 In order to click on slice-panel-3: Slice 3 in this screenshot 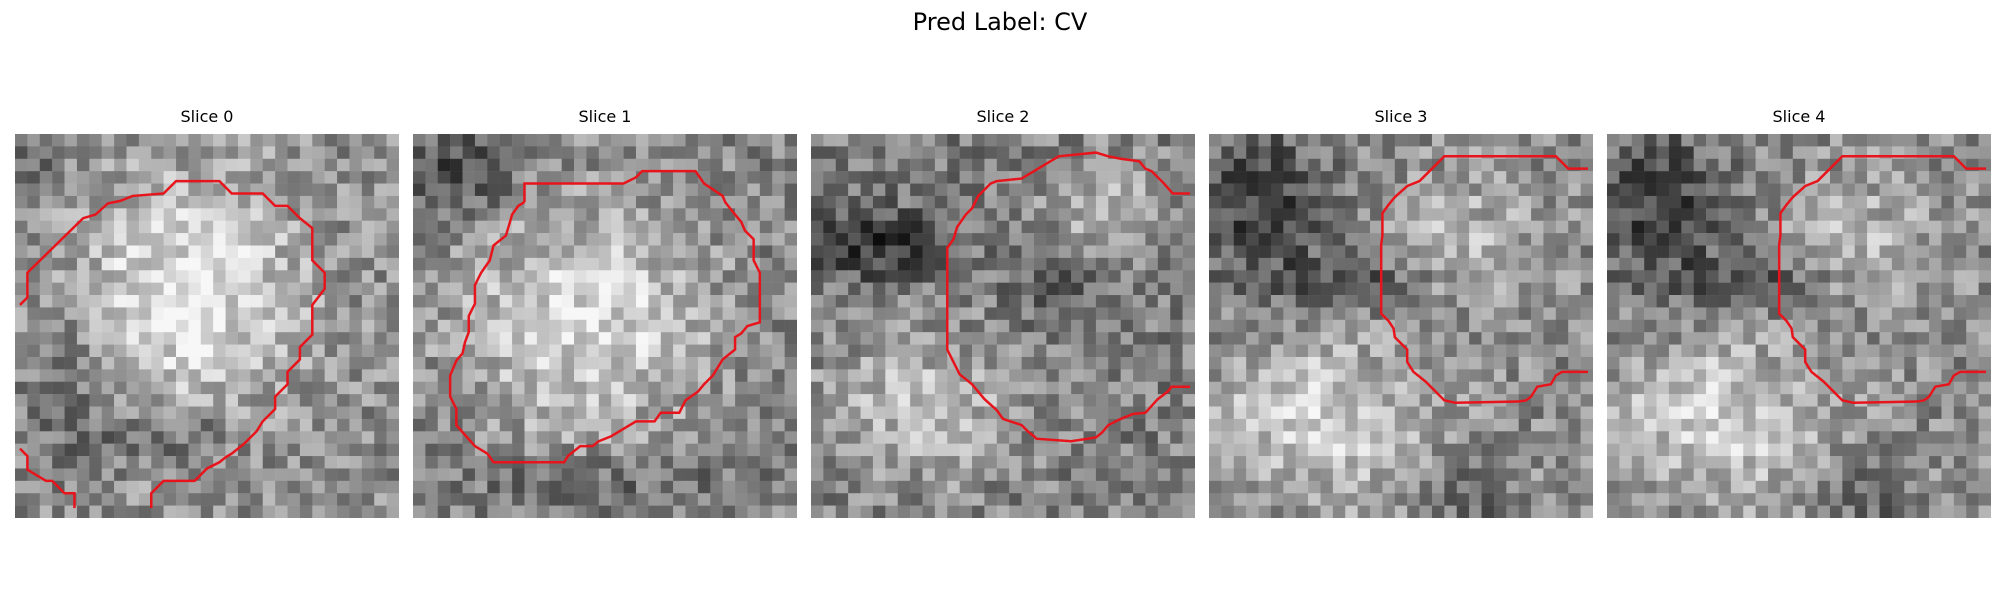, I will do `click(1401, 312)`.